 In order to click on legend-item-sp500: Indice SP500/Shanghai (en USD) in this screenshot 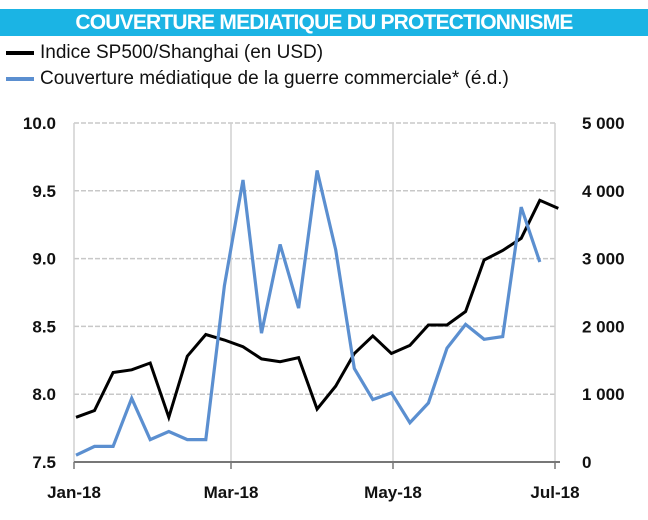, I will do `click(257, 53)`.